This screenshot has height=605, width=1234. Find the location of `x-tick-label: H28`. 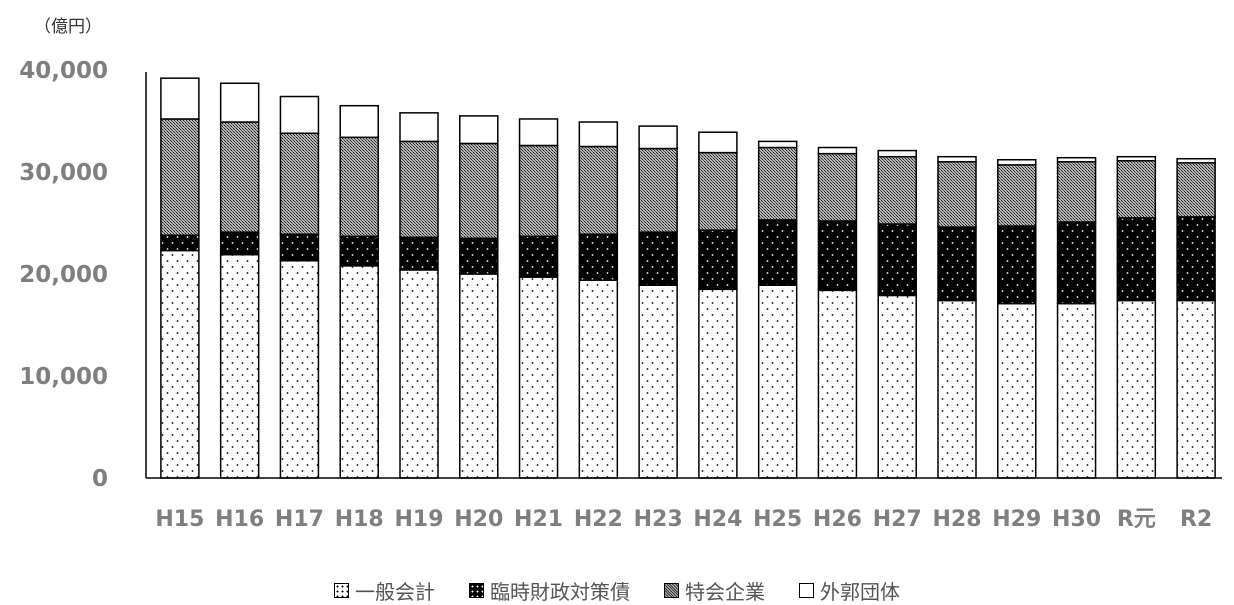

x-tick-label: H28 is located at coordinates (956, 519).